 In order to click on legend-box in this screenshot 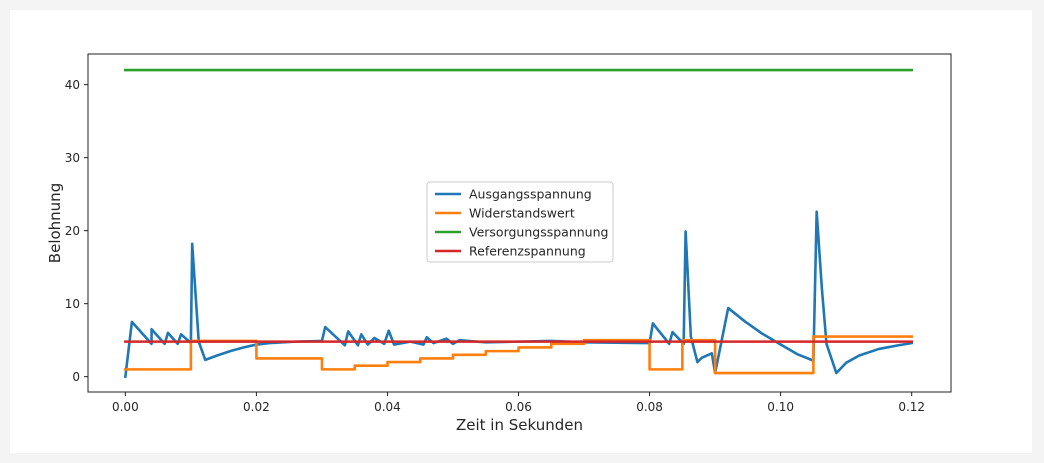, I will do `click(520, 222)`.